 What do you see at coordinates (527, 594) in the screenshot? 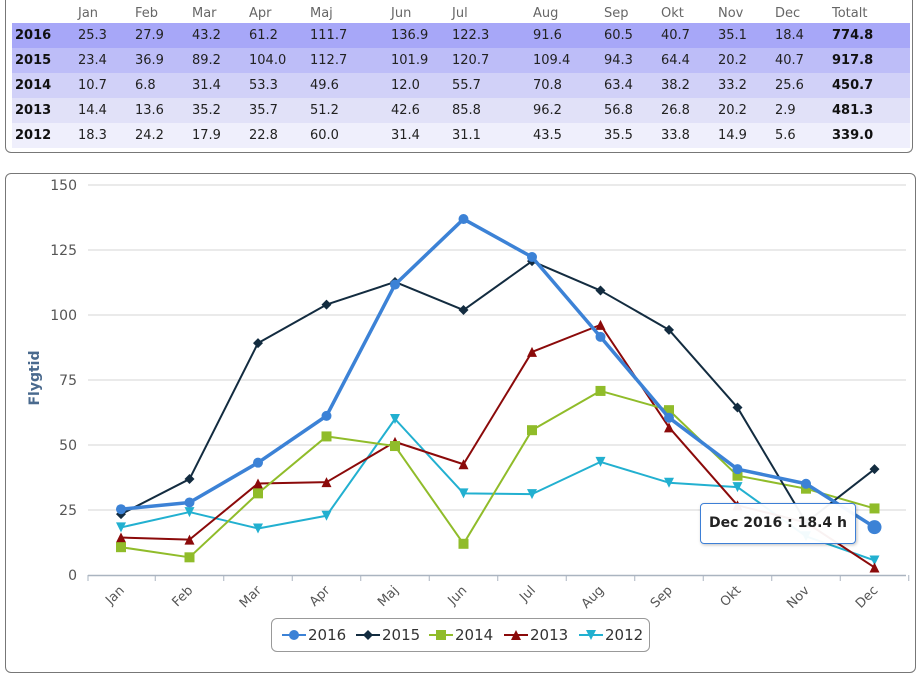
I see `x-tick-label: Jul` at bounding box center [527, 594].